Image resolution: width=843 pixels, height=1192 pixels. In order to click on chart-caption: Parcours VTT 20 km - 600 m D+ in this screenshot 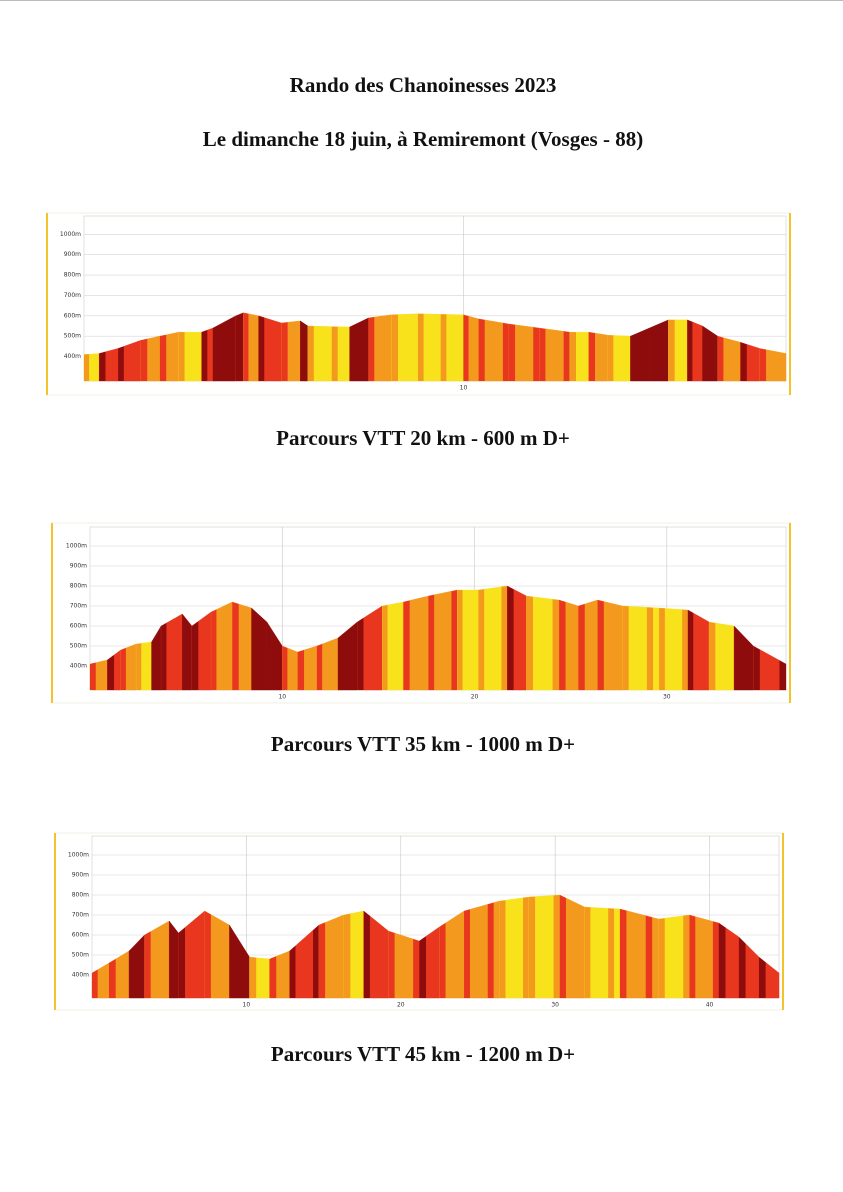, I will do `click(423, 438)`.